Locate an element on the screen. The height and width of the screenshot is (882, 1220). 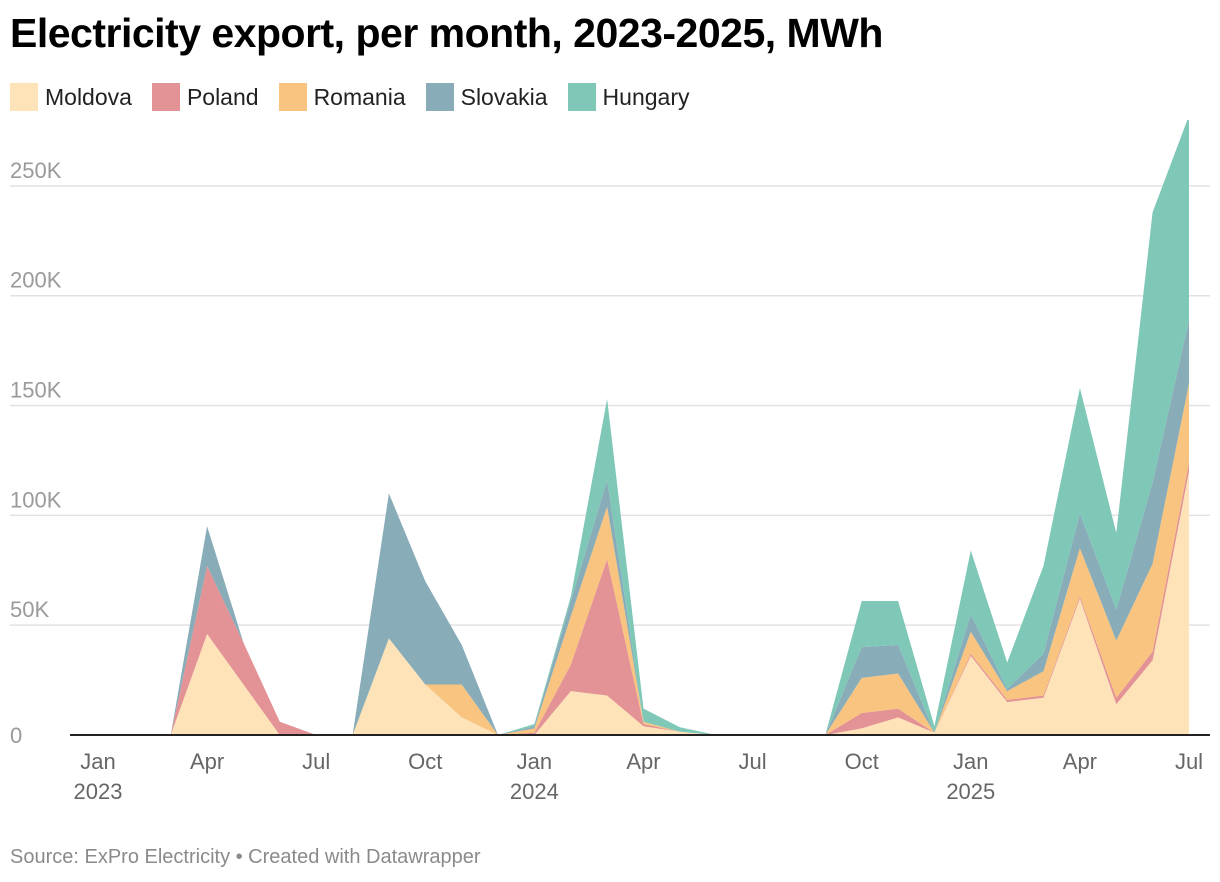
legend-label: Romania is located at coordinates (359, 96).